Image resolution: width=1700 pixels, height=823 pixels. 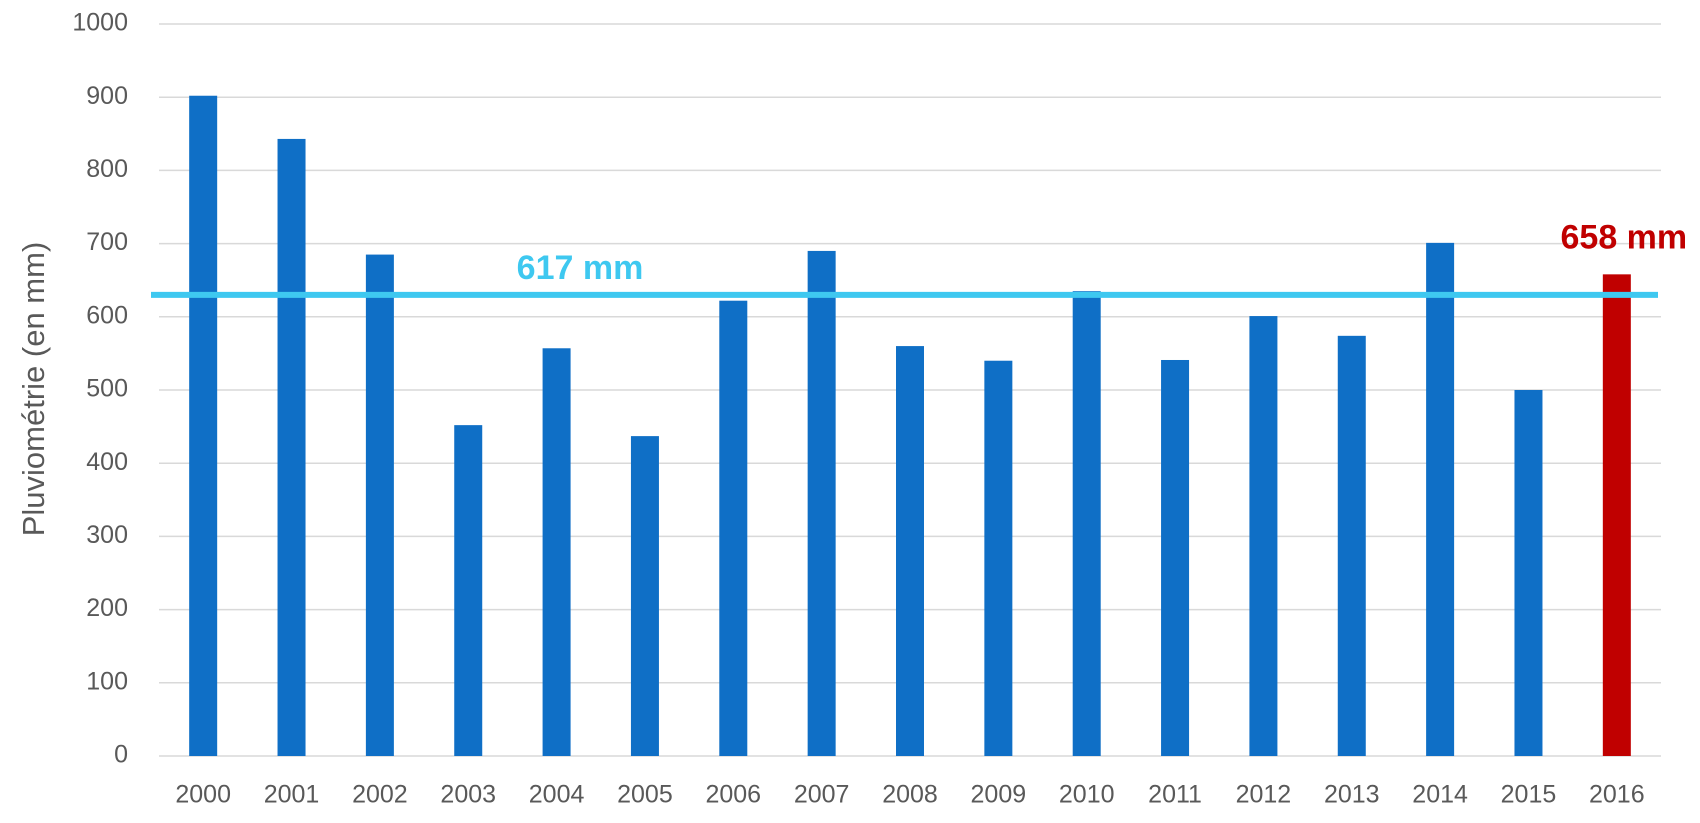 What do you see at coordinates (1529, 795) in the screenshot?
I see `x-tick-label: 2015` at bounding box center [1529, 795].